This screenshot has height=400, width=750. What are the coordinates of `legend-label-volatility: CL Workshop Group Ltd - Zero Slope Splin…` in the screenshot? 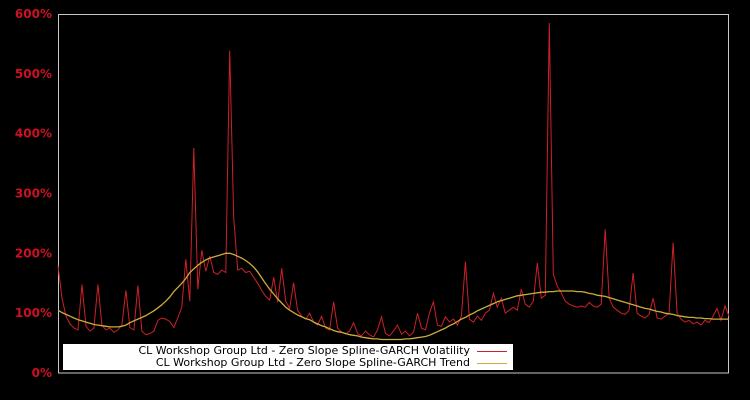 It's located at (304, 350).